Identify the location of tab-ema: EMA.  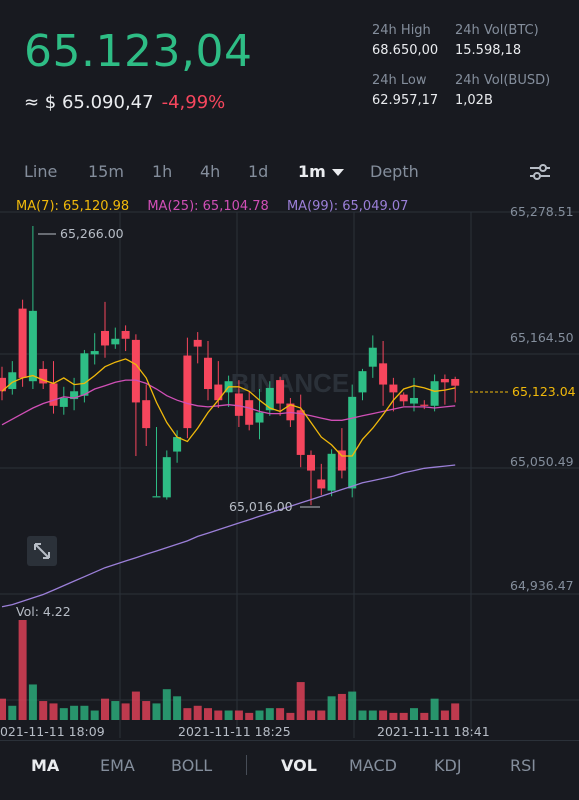
(117, 765).